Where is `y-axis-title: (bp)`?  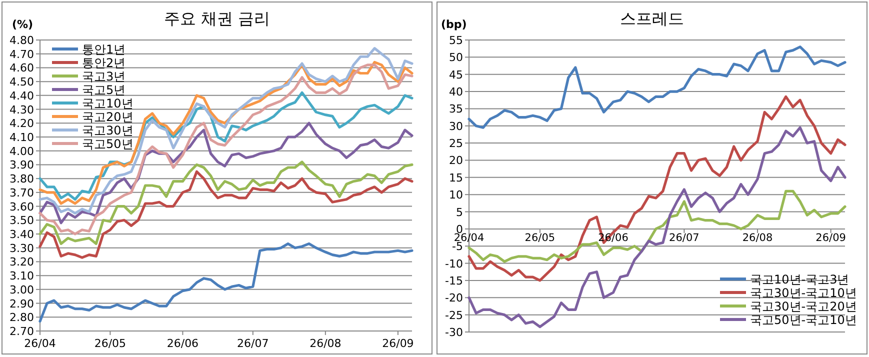
y-axis-title: (bp) is located at coordinates (454, 24).